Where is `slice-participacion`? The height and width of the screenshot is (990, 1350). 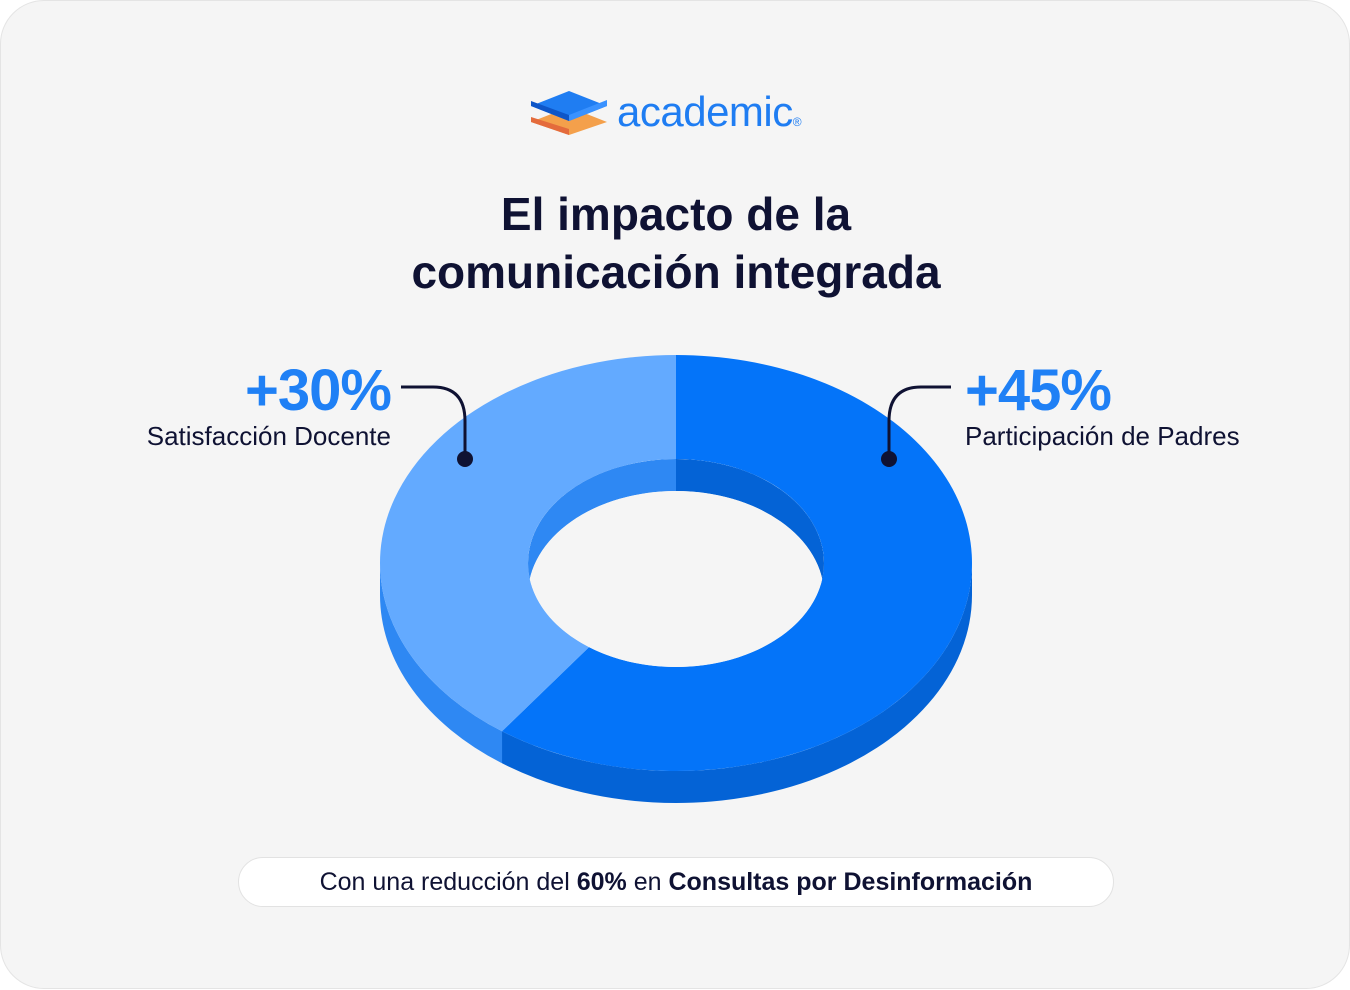
slice-participacion is located at coordinates (737, 563).